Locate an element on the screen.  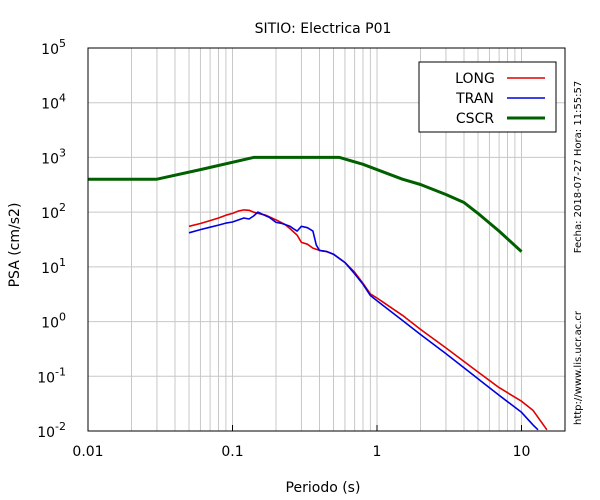
chart-title: SITIO: Electrica P01 is located at coordinates (323, 29).